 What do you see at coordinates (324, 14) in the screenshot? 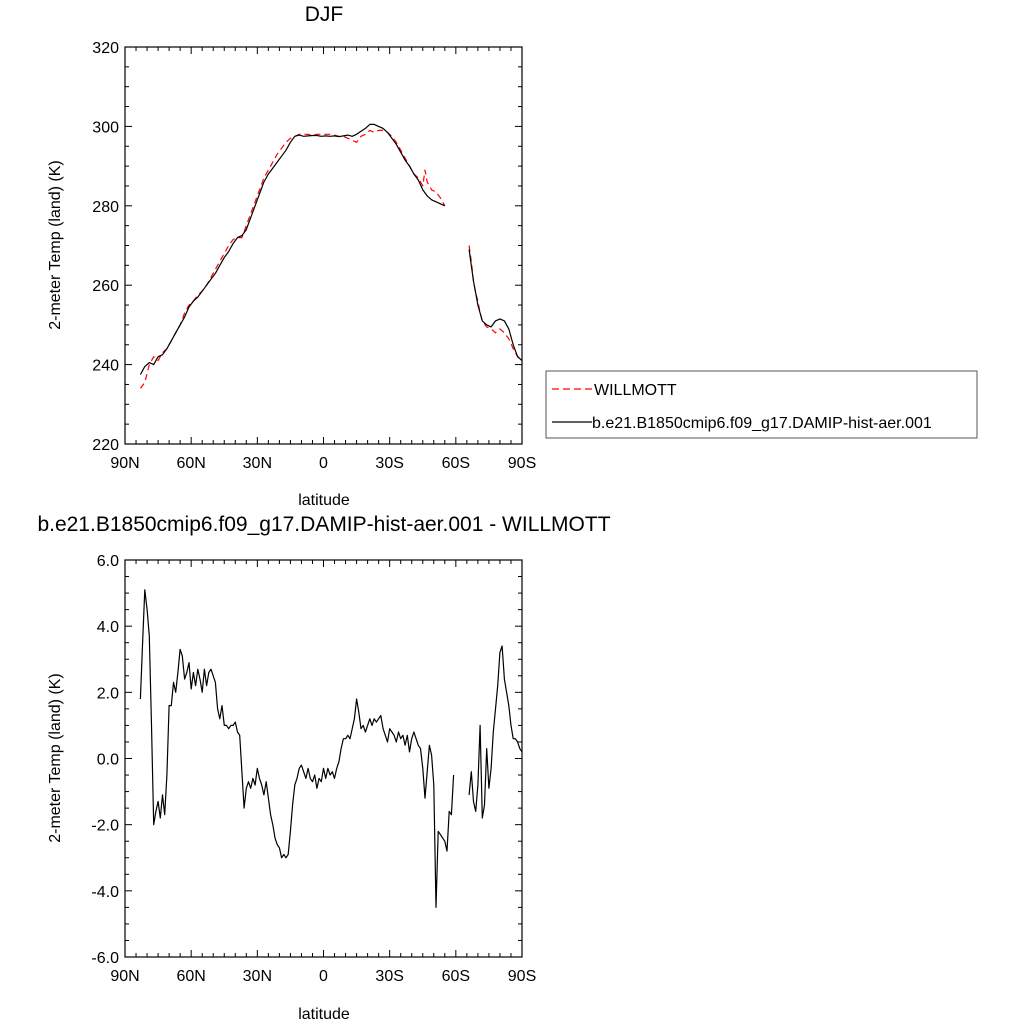
I see `top-chart-title: DJF` at bounding box center [324, 14].